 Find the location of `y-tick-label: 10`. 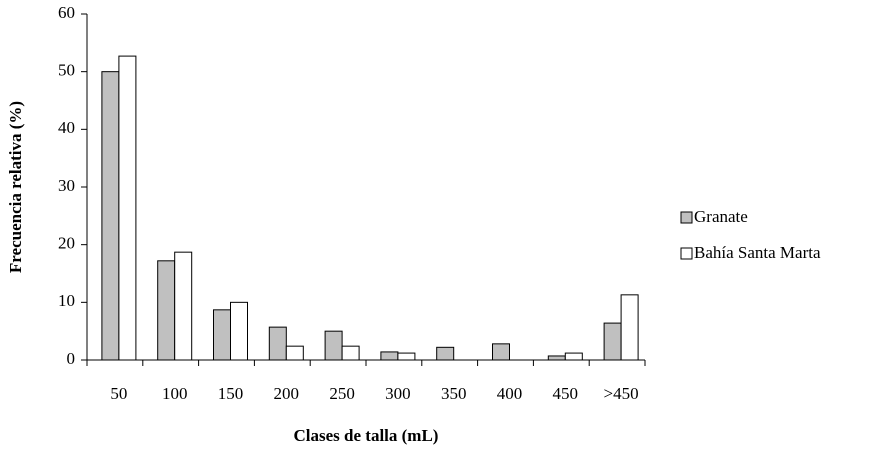

y-tick-label: 10 is located at coordinates (66, 300).